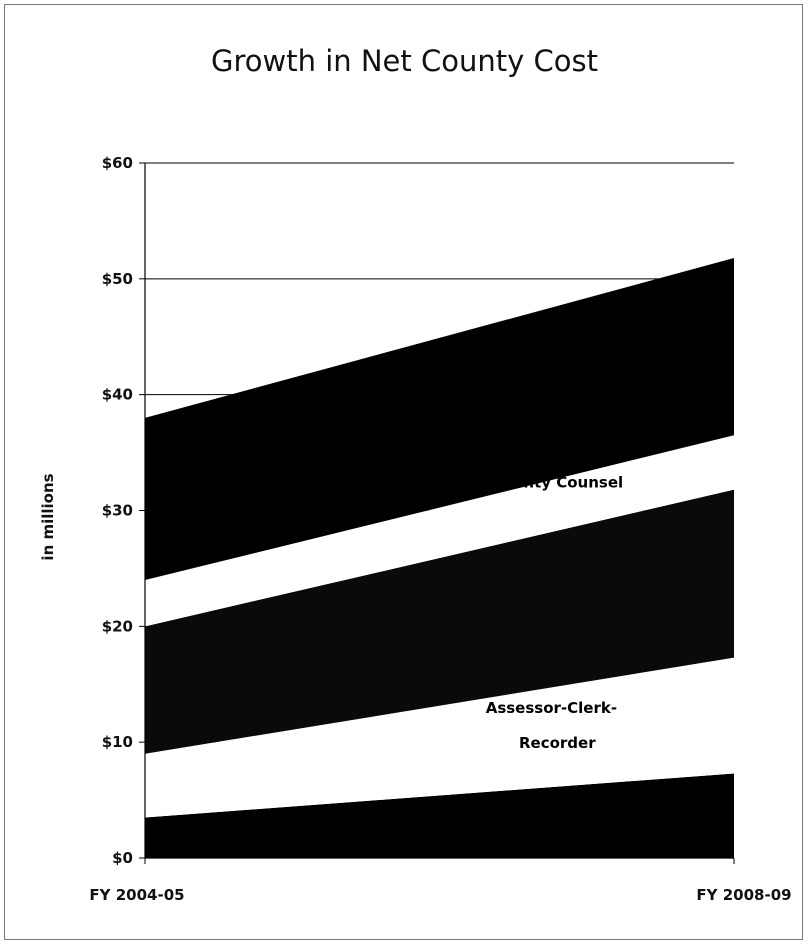 The height and width of the screenshot is (947, 809). I want to click on y-tick-label: $30, so click(117, 511).